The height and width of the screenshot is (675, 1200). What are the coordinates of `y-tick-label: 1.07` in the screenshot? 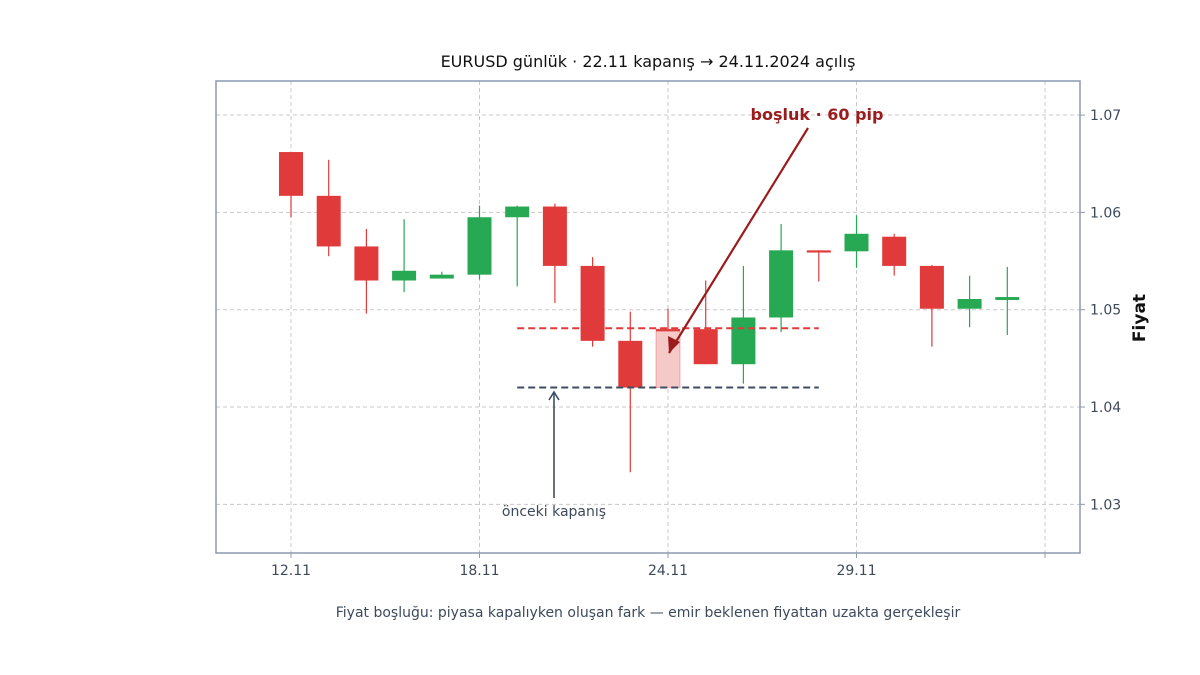 It's located at (1105, 116).